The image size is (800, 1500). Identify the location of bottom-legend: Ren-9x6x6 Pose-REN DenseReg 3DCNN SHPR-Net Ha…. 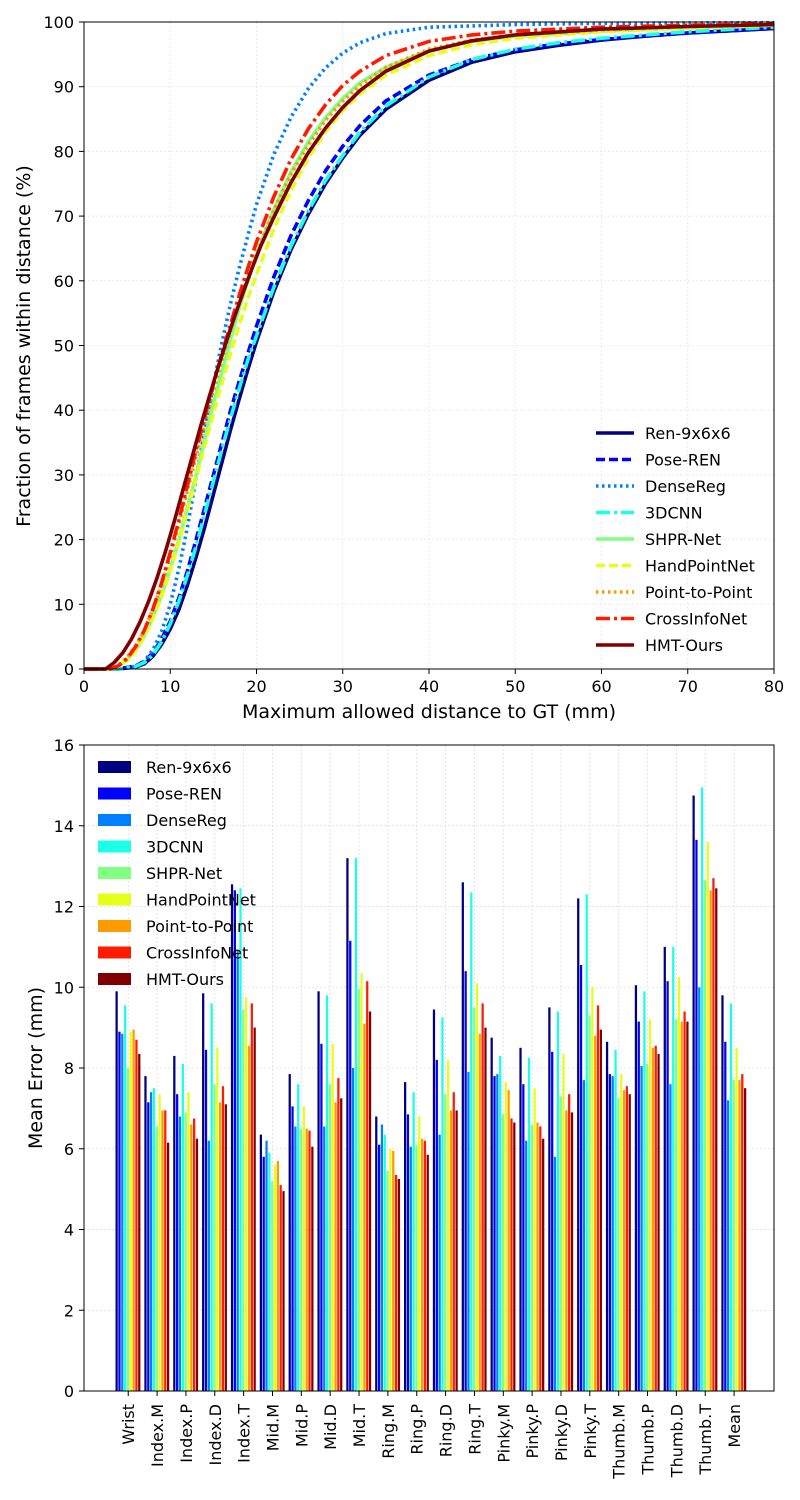
(177, 873).